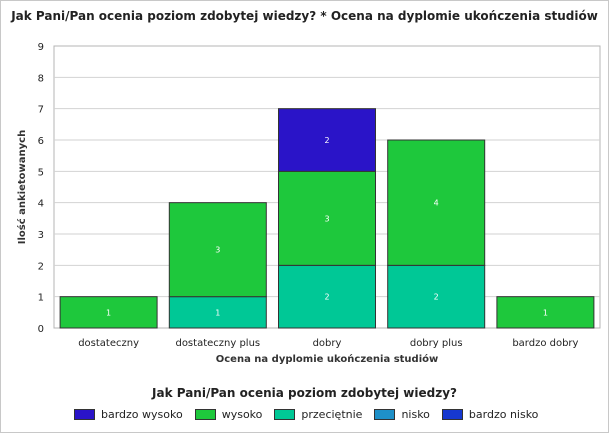  What do you see at coordinates (332, 414) in the screenshot?
I see `legend-label: przeciętnie` at bounding box center [332, 414].